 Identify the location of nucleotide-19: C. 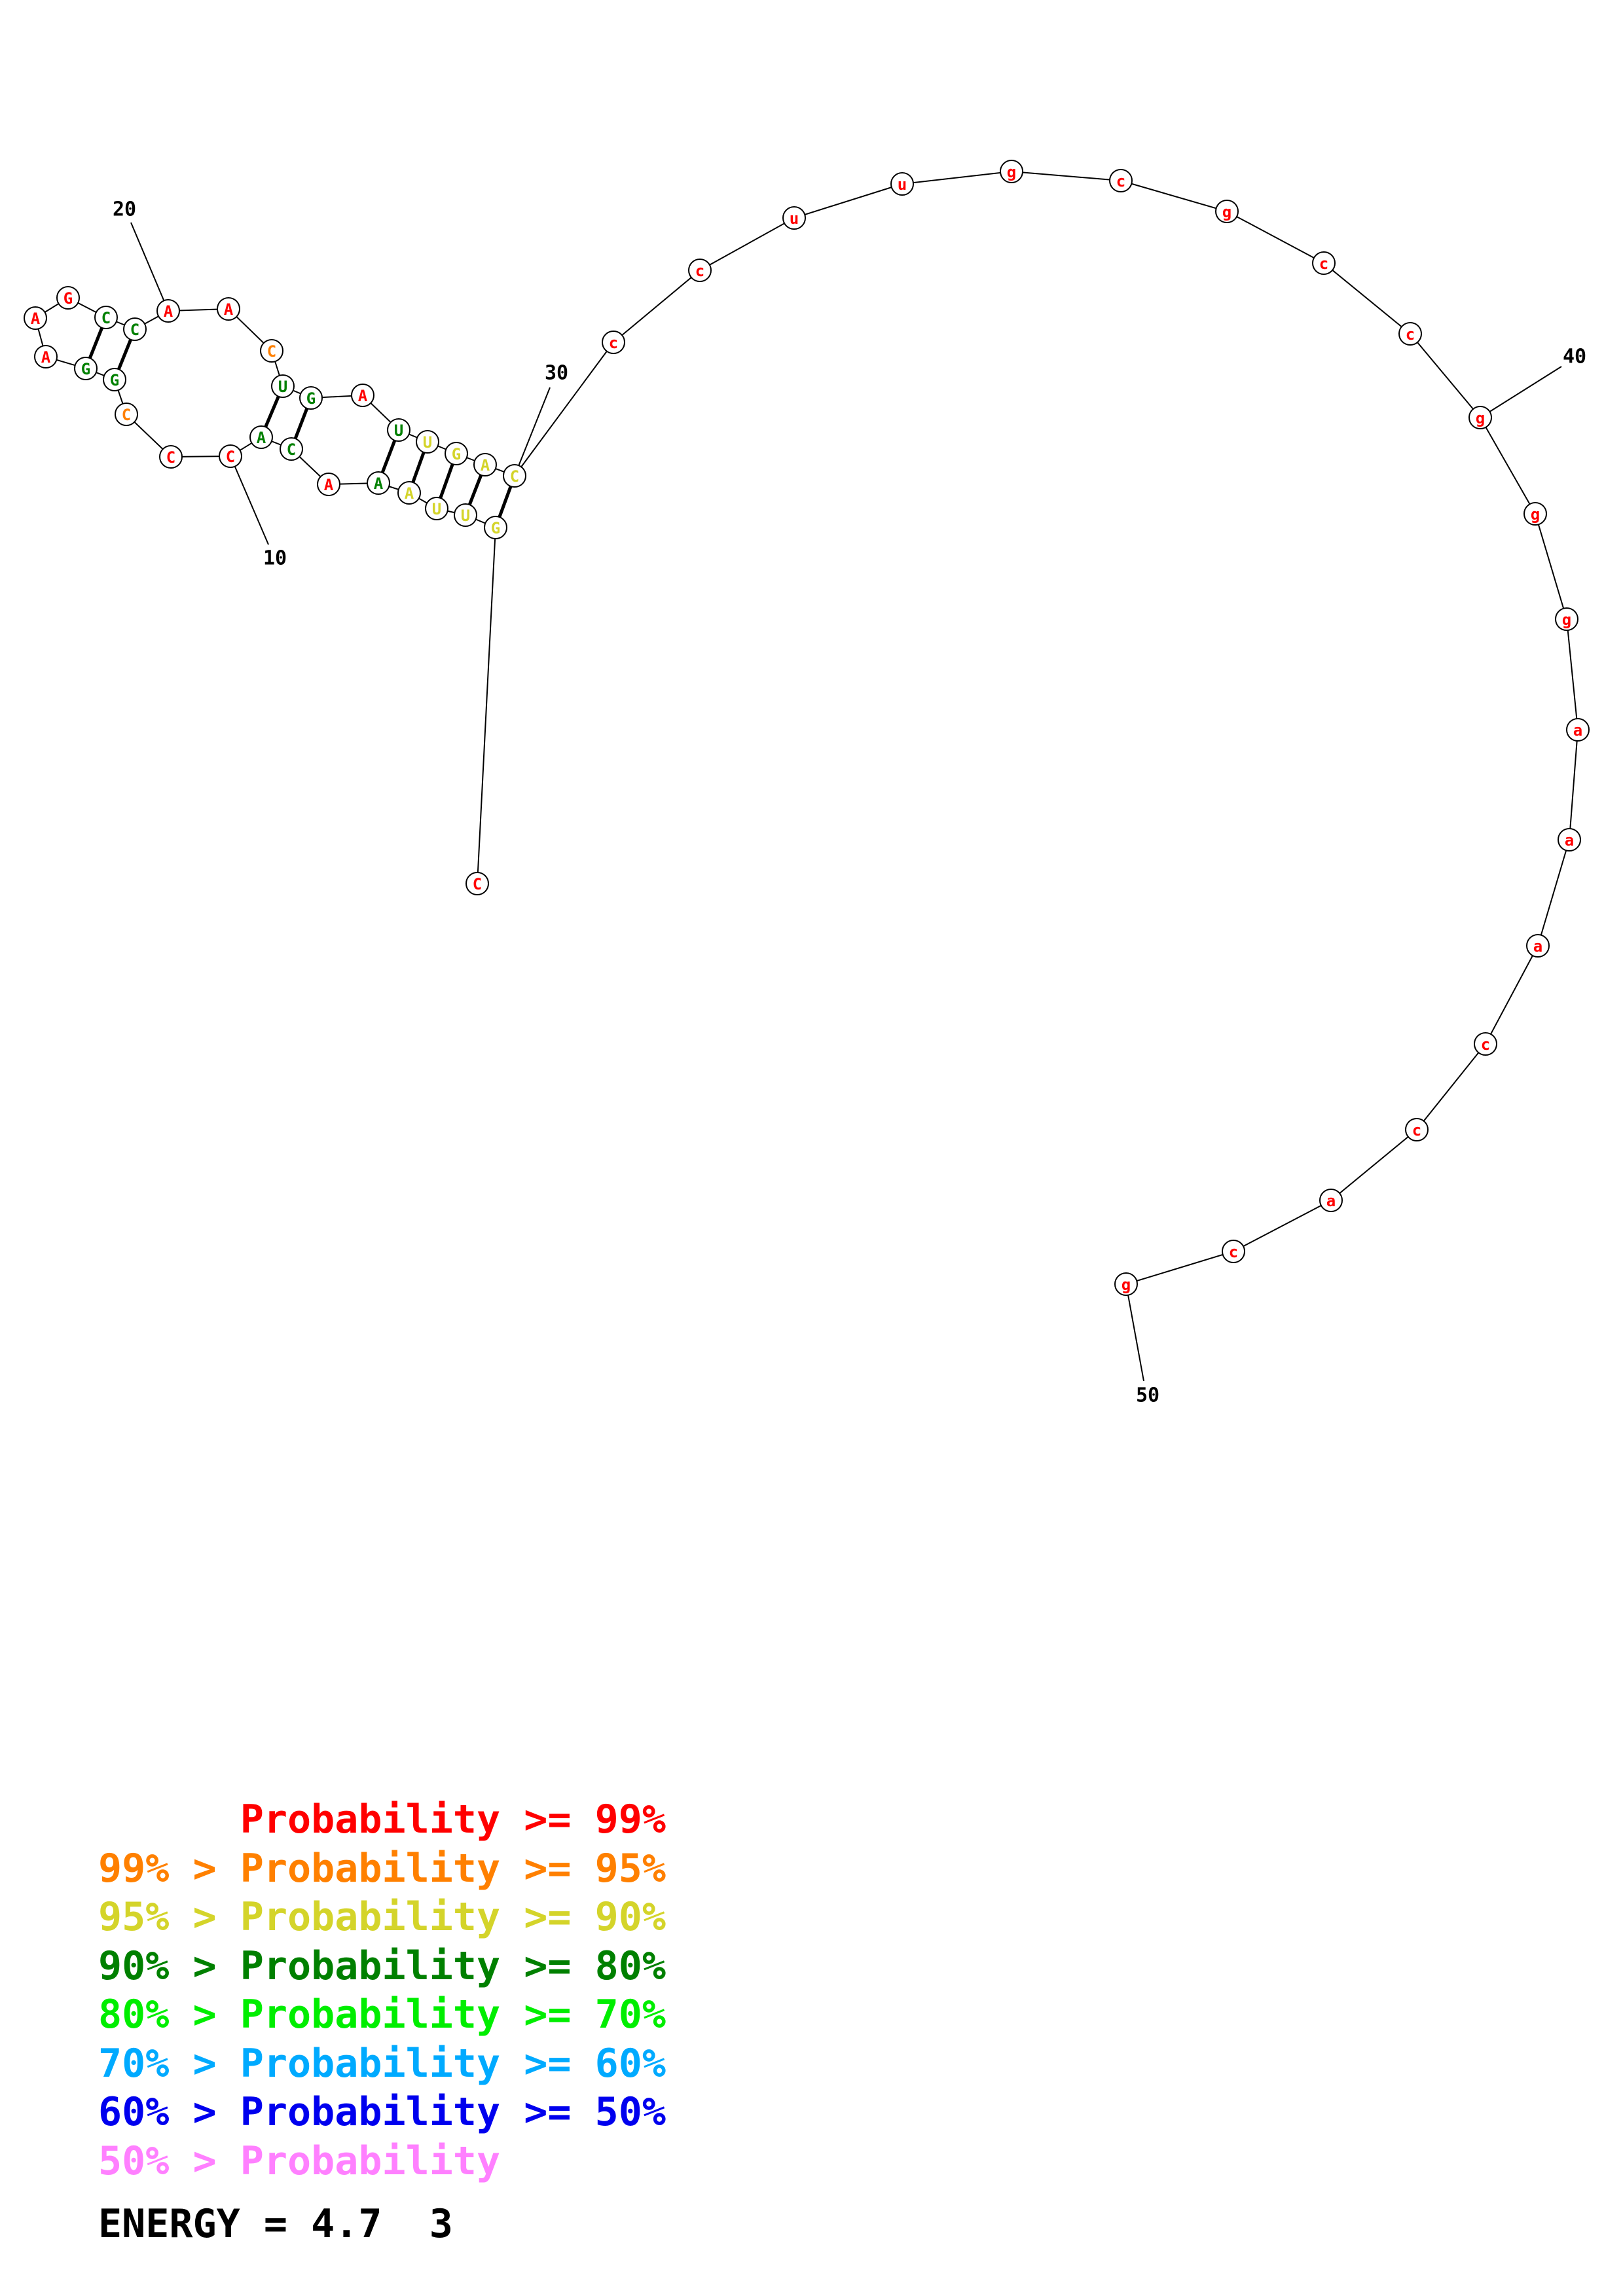
(135, 329).